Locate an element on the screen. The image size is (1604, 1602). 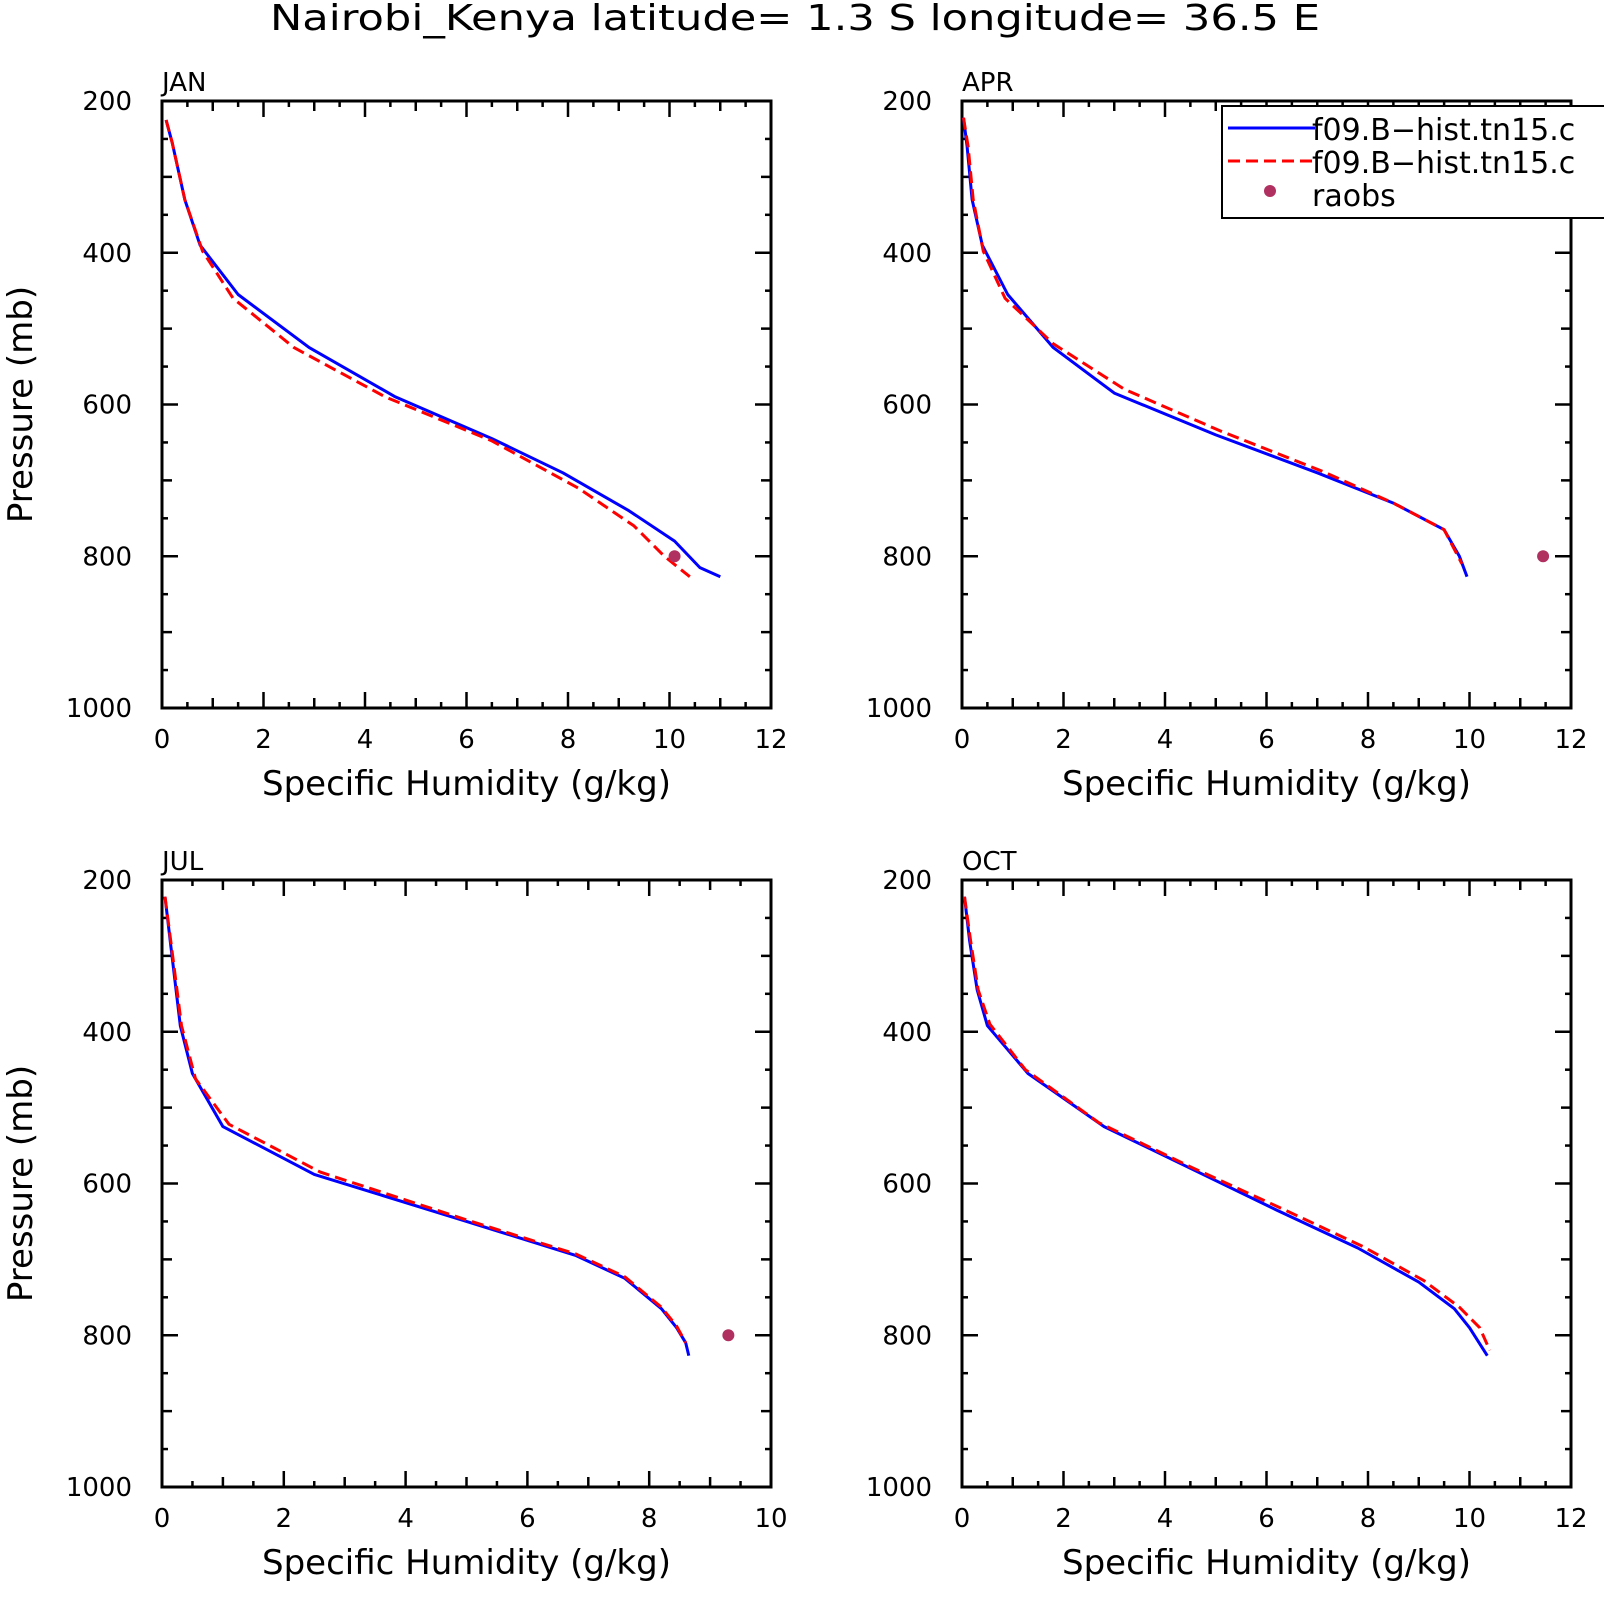
panel-label: JUL is located at coordinates (182, 862).